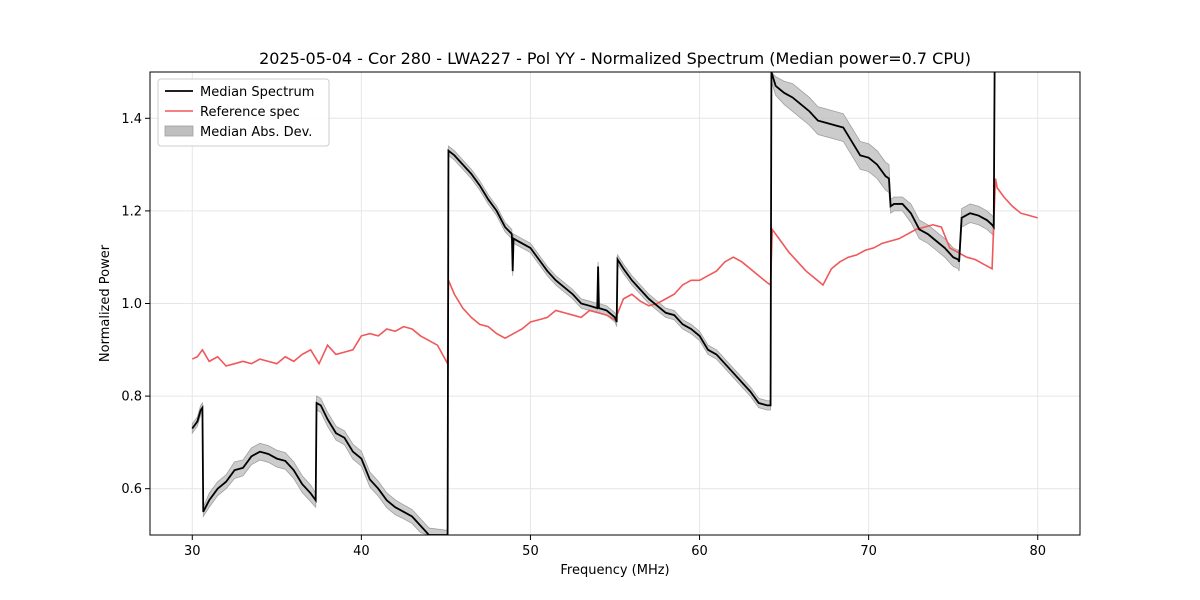  Describe the element at coordinates (131, 304) in the screenshot. I see `y-tick-label: 1.0` at that location.